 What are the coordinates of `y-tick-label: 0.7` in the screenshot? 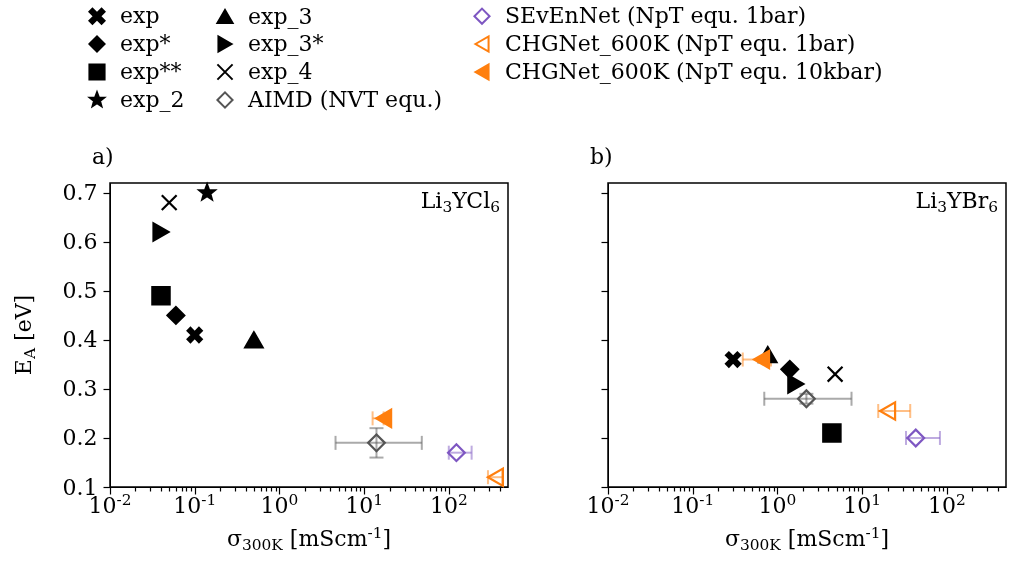 It's located at (80, 193).